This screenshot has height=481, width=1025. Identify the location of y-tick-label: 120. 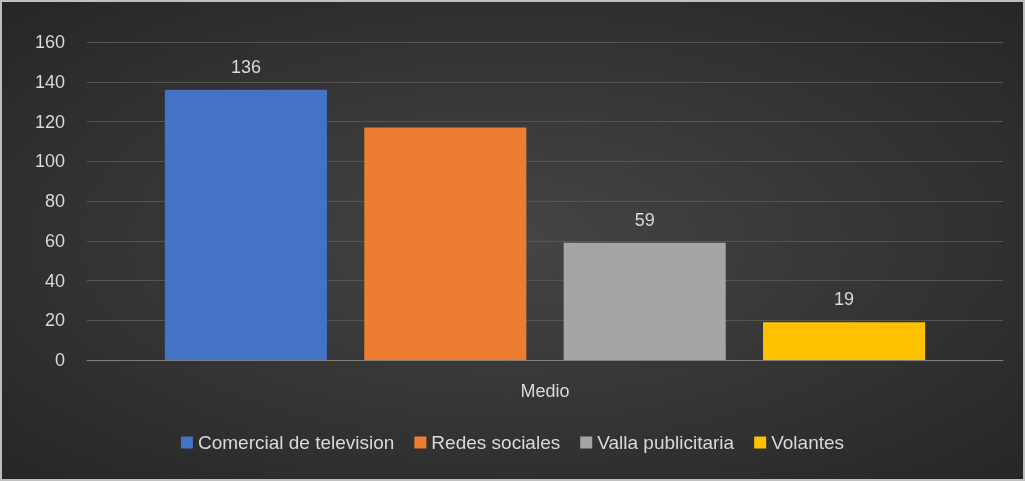
(49, 121).